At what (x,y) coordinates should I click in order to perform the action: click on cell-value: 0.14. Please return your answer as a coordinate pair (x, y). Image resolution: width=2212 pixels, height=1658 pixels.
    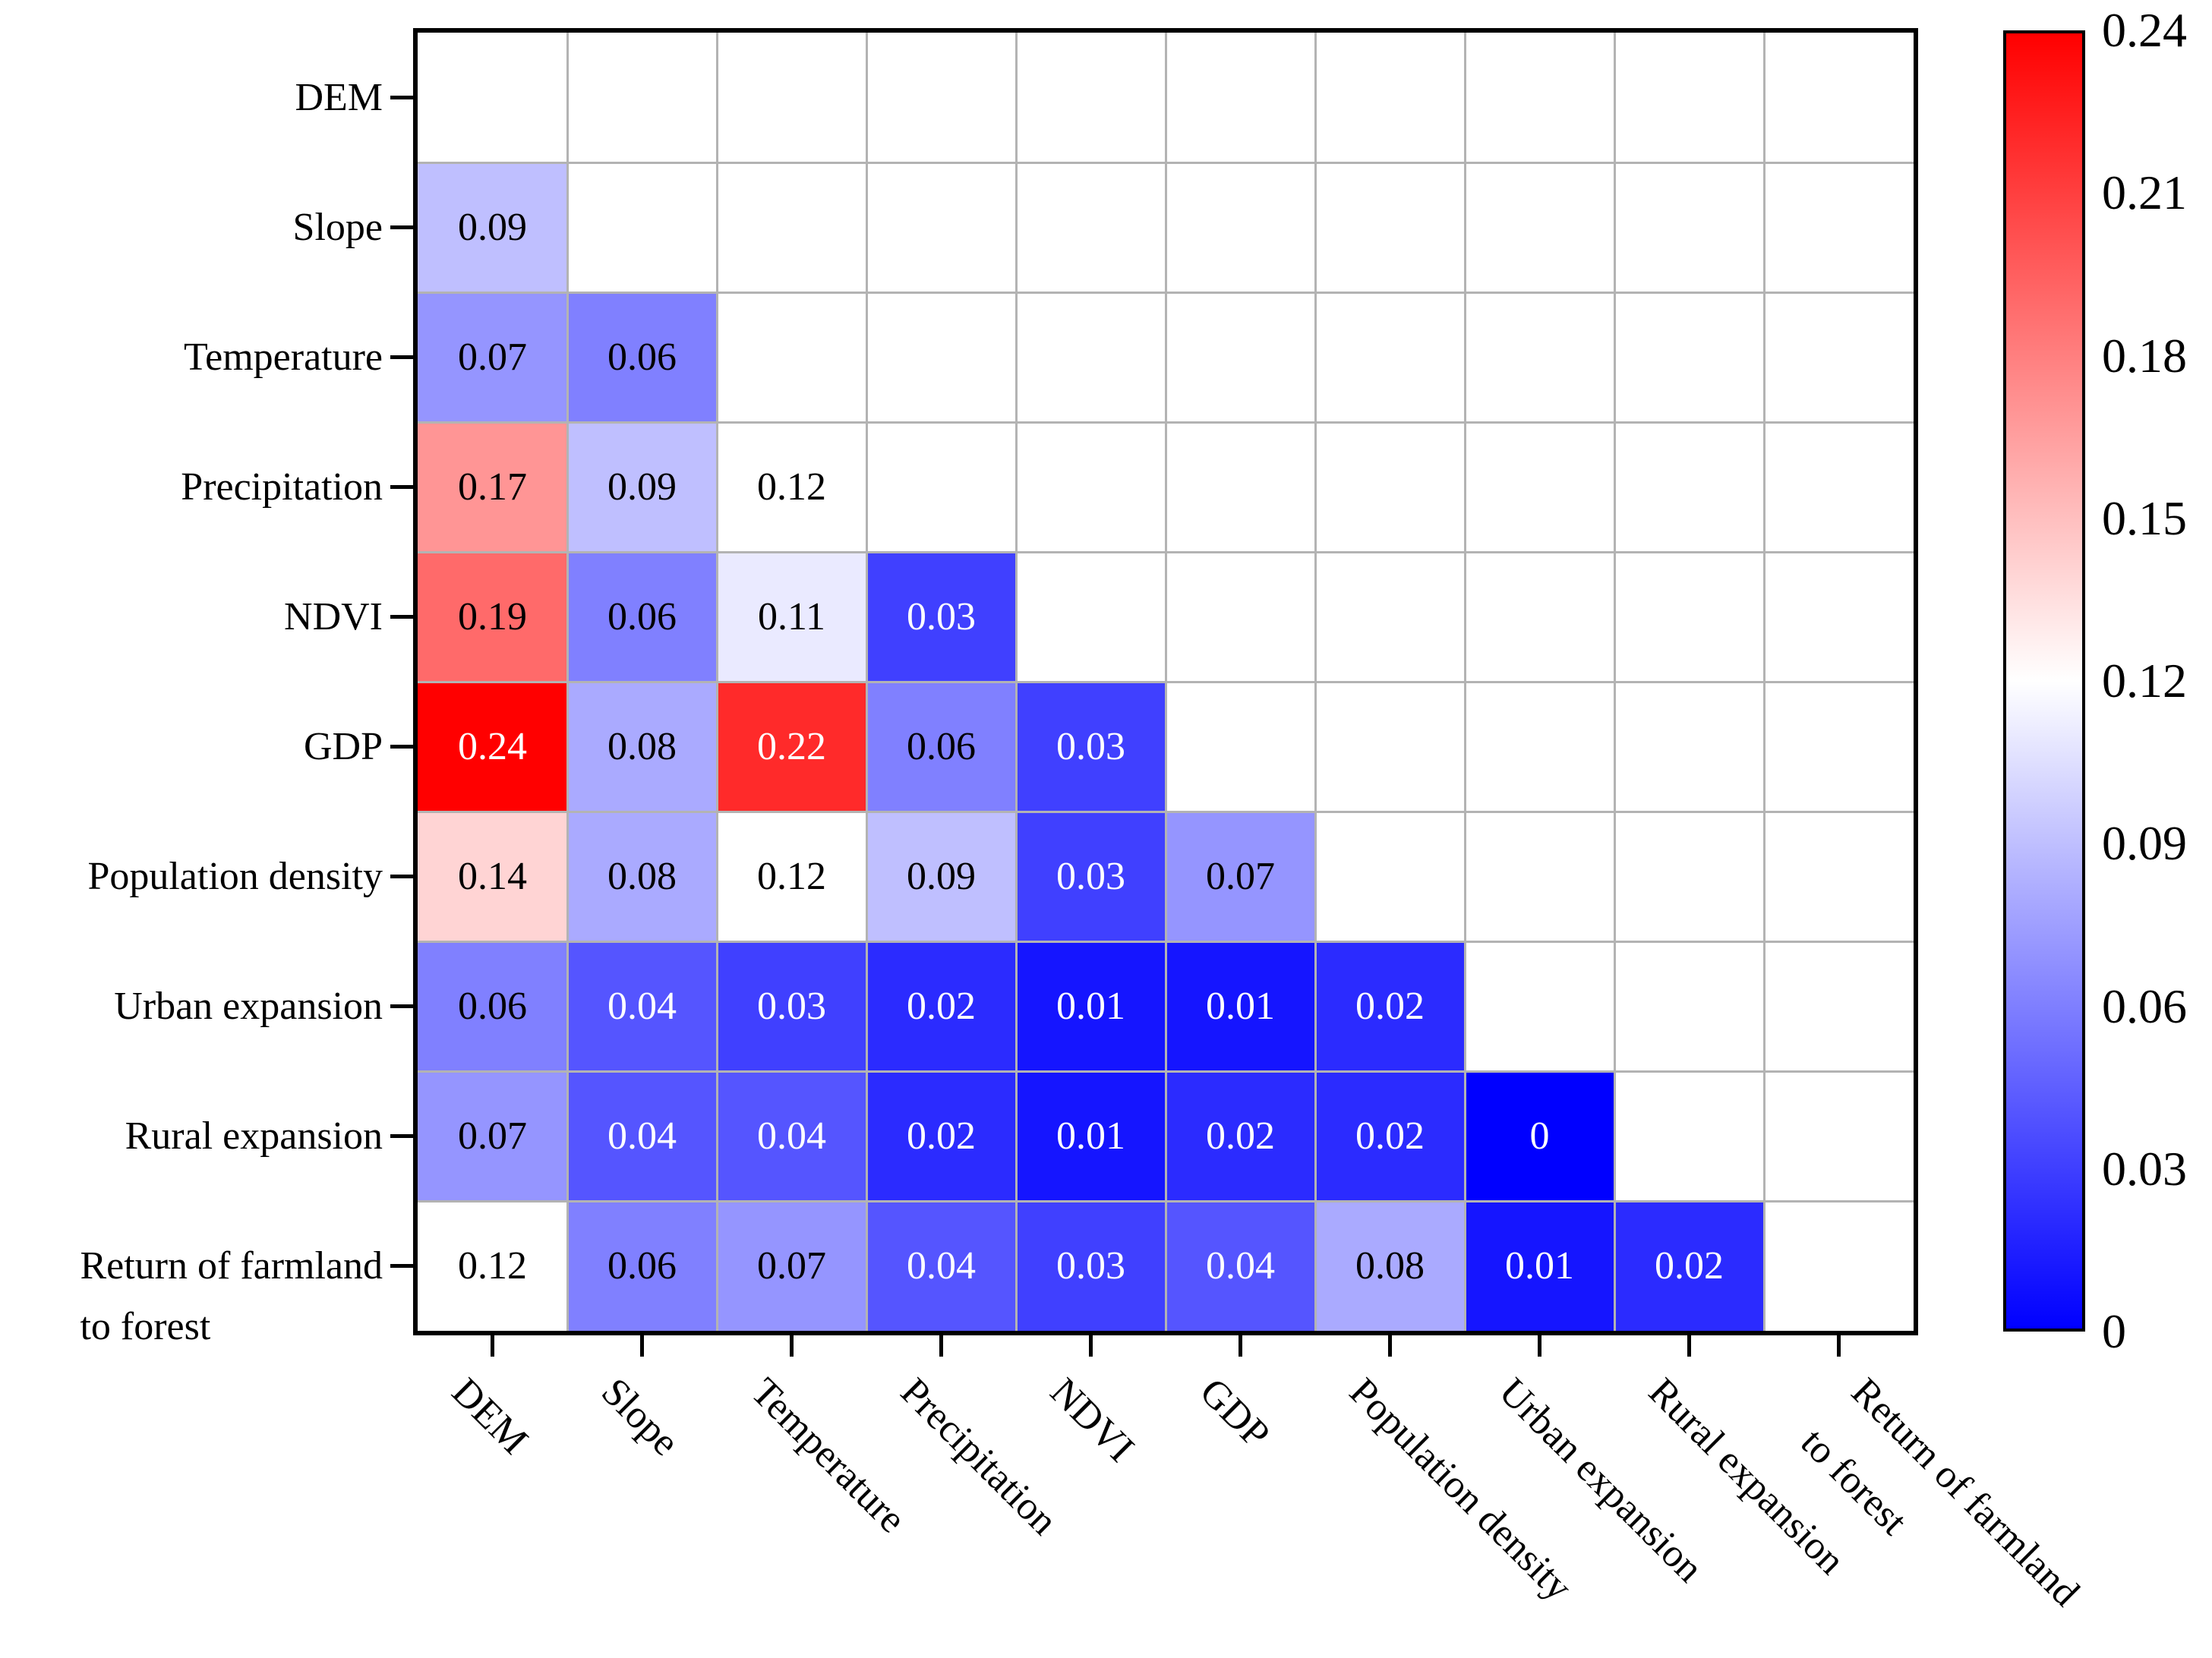
    Looking at the image, I should click on (492, 876).